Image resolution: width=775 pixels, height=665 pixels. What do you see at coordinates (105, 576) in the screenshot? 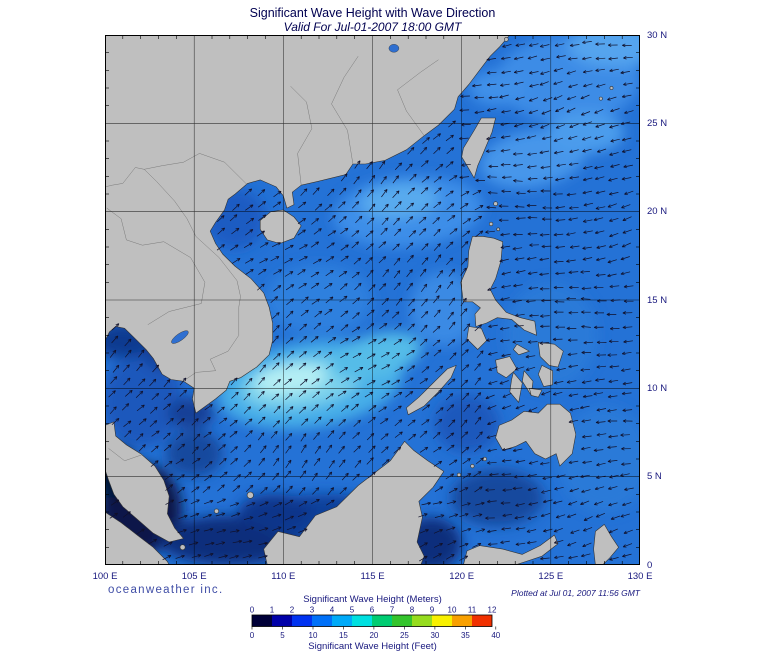
I see `lon-tick-label: 100 E` at bounding box center [105, 576].